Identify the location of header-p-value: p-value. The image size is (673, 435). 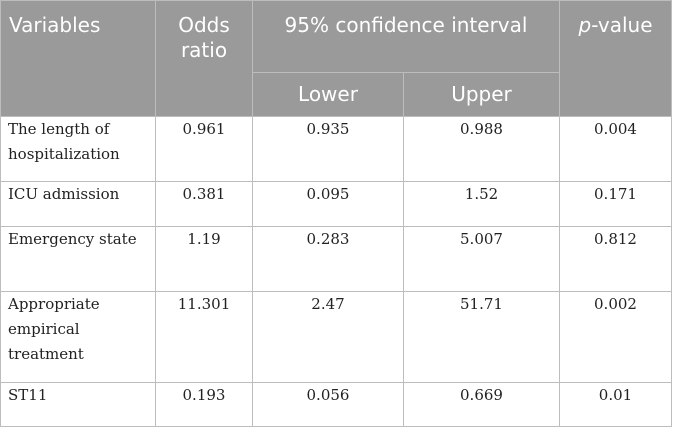
(615, 58).